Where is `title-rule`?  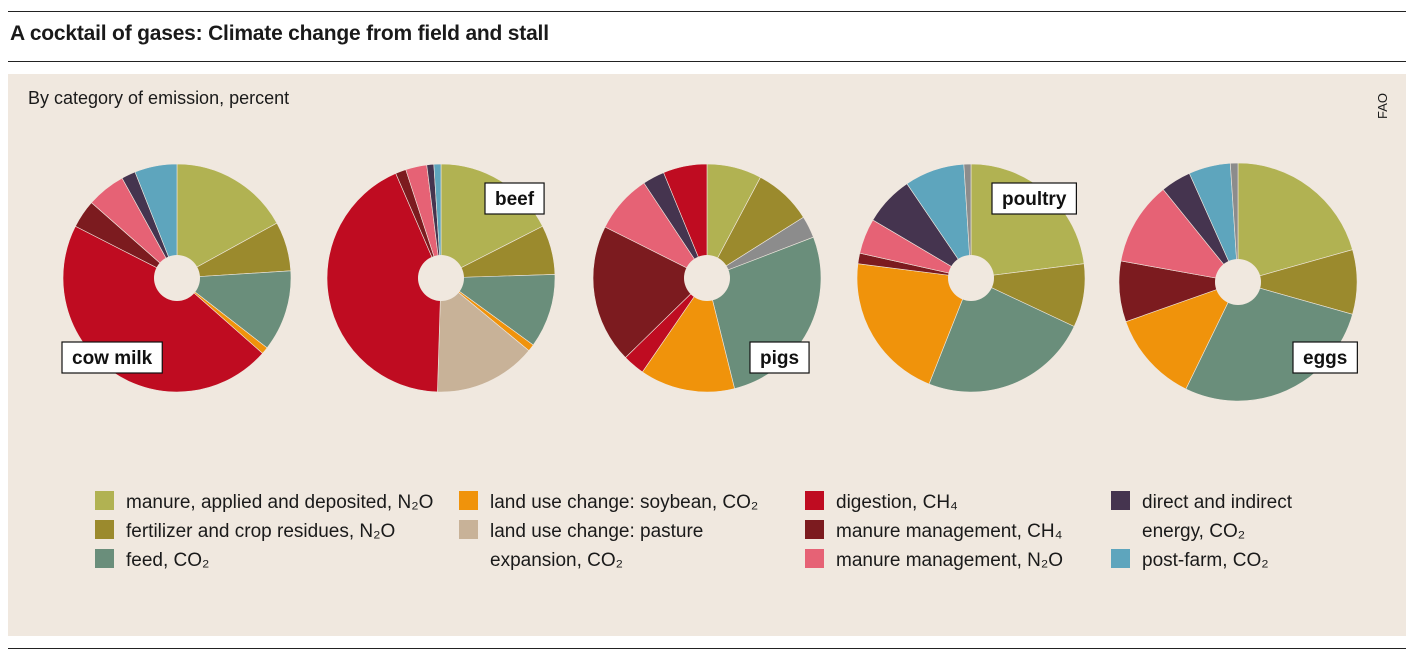
title-rule is located at coordinates (707, 61).